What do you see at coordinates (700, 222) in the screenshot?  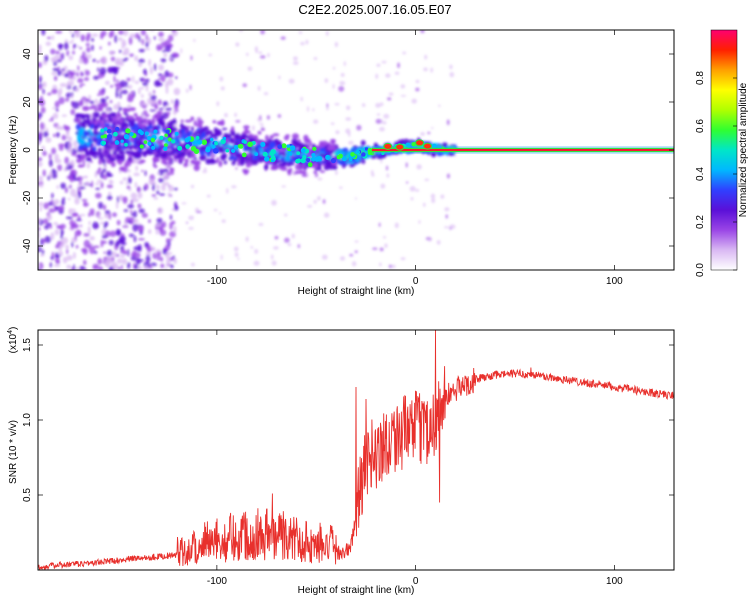 I see `colorbar-tick-label: 0.2` at bounding box center [700, 222].